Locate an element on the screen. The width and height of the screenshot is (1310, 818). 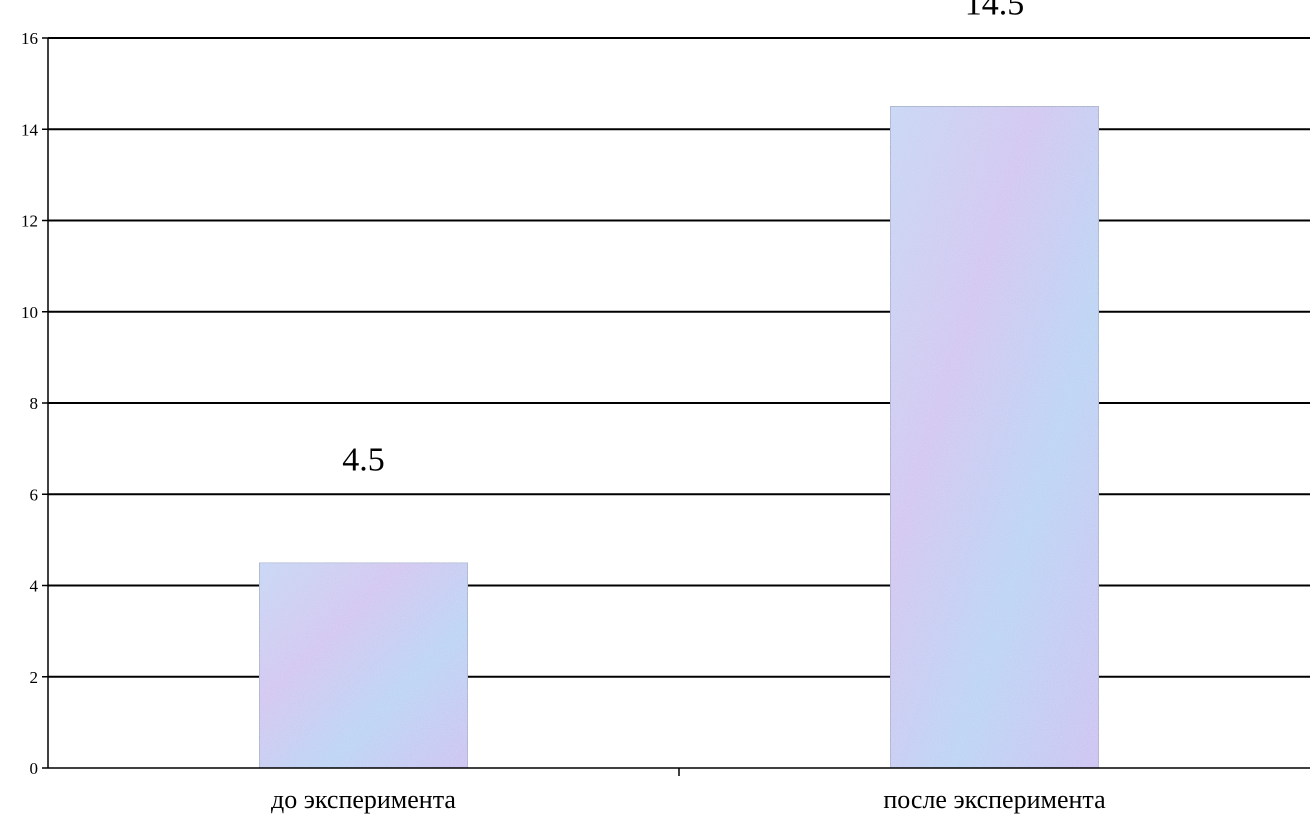
y-tick-label: 4 is located at coordinates (34, 586).